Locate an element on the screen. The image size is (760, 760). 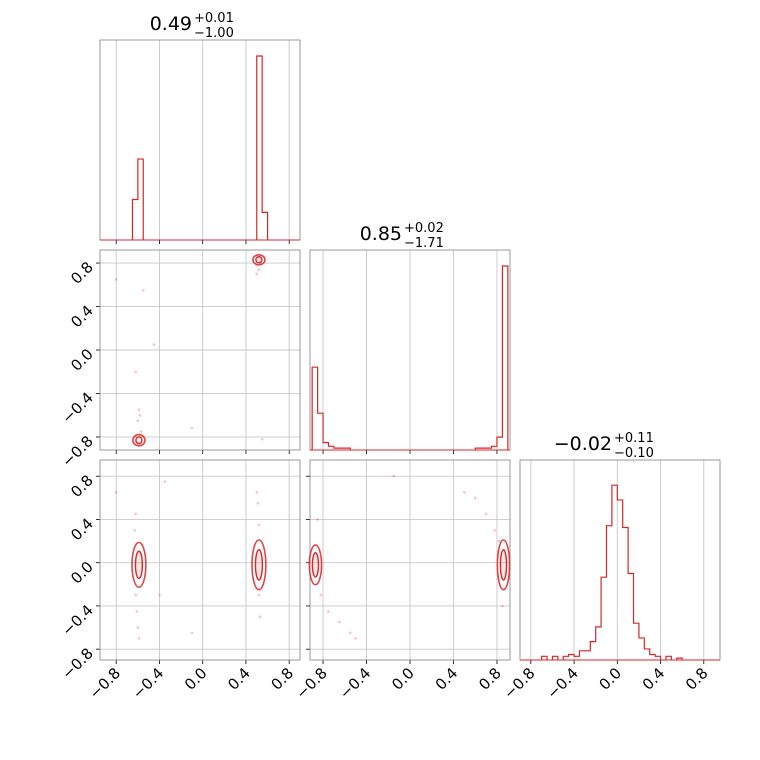
hist-3-x-tick-label: −0.8 is located at coordinates (519, 683).